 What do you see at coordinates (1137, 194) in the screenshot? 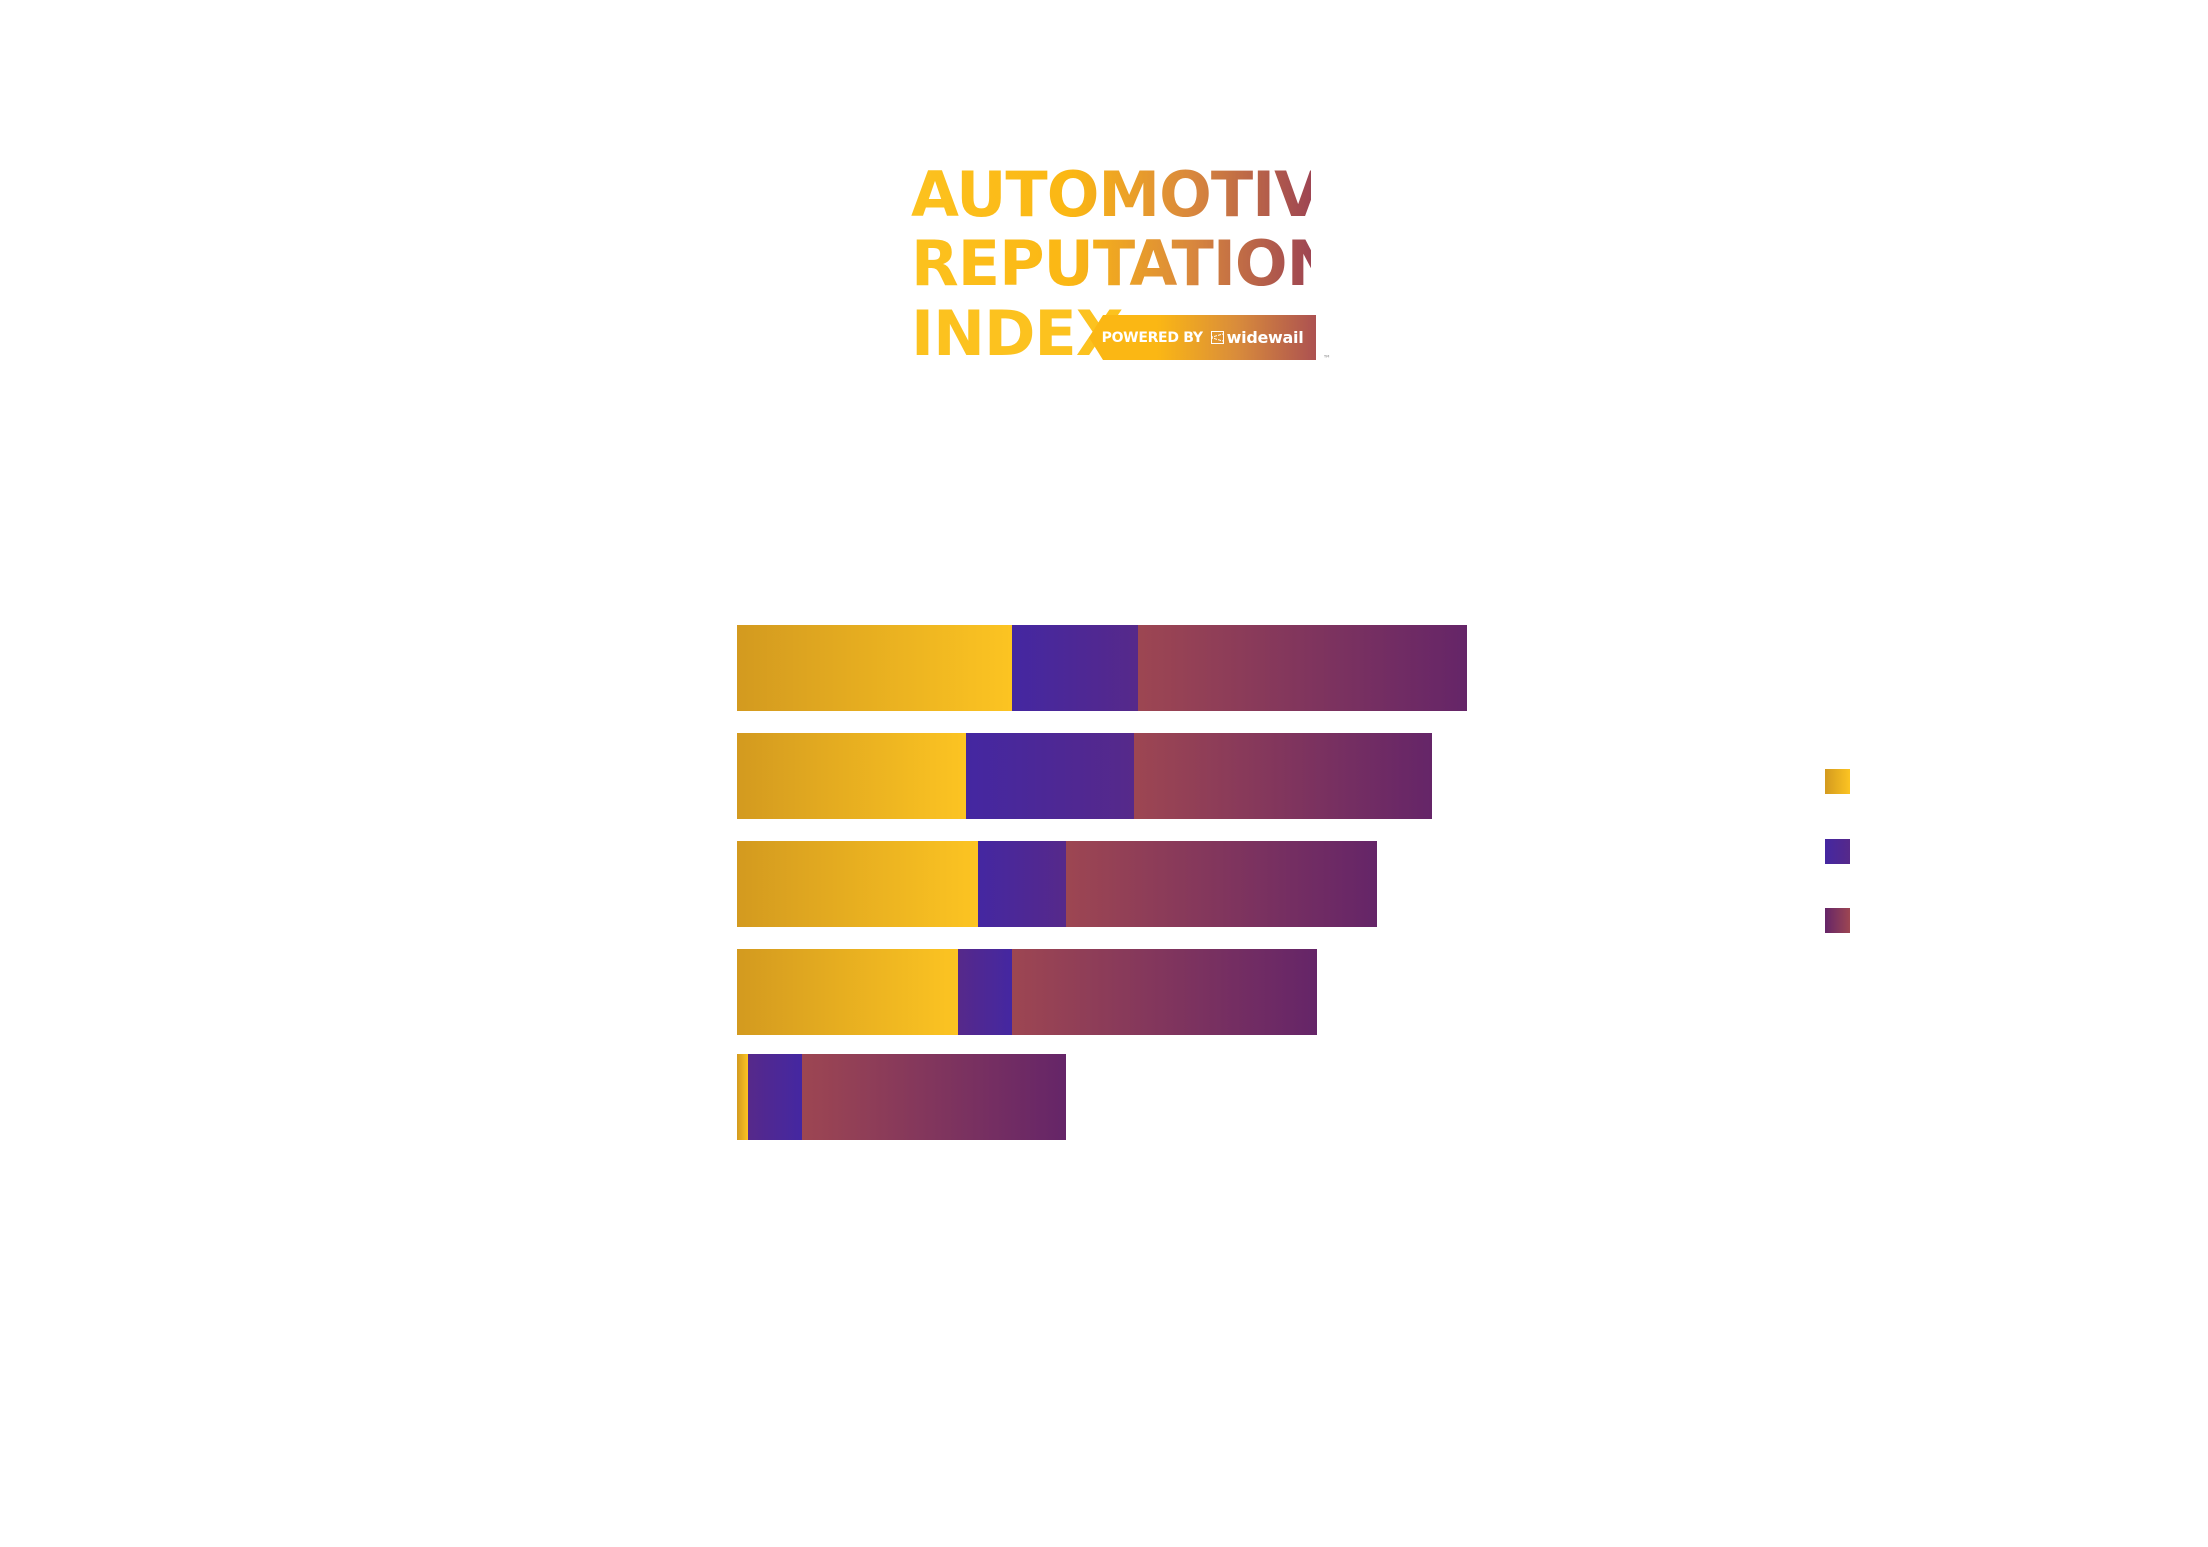
I see `logo-line-automotive: AUTOMOTIVE` at bounding box center [1137, 194].